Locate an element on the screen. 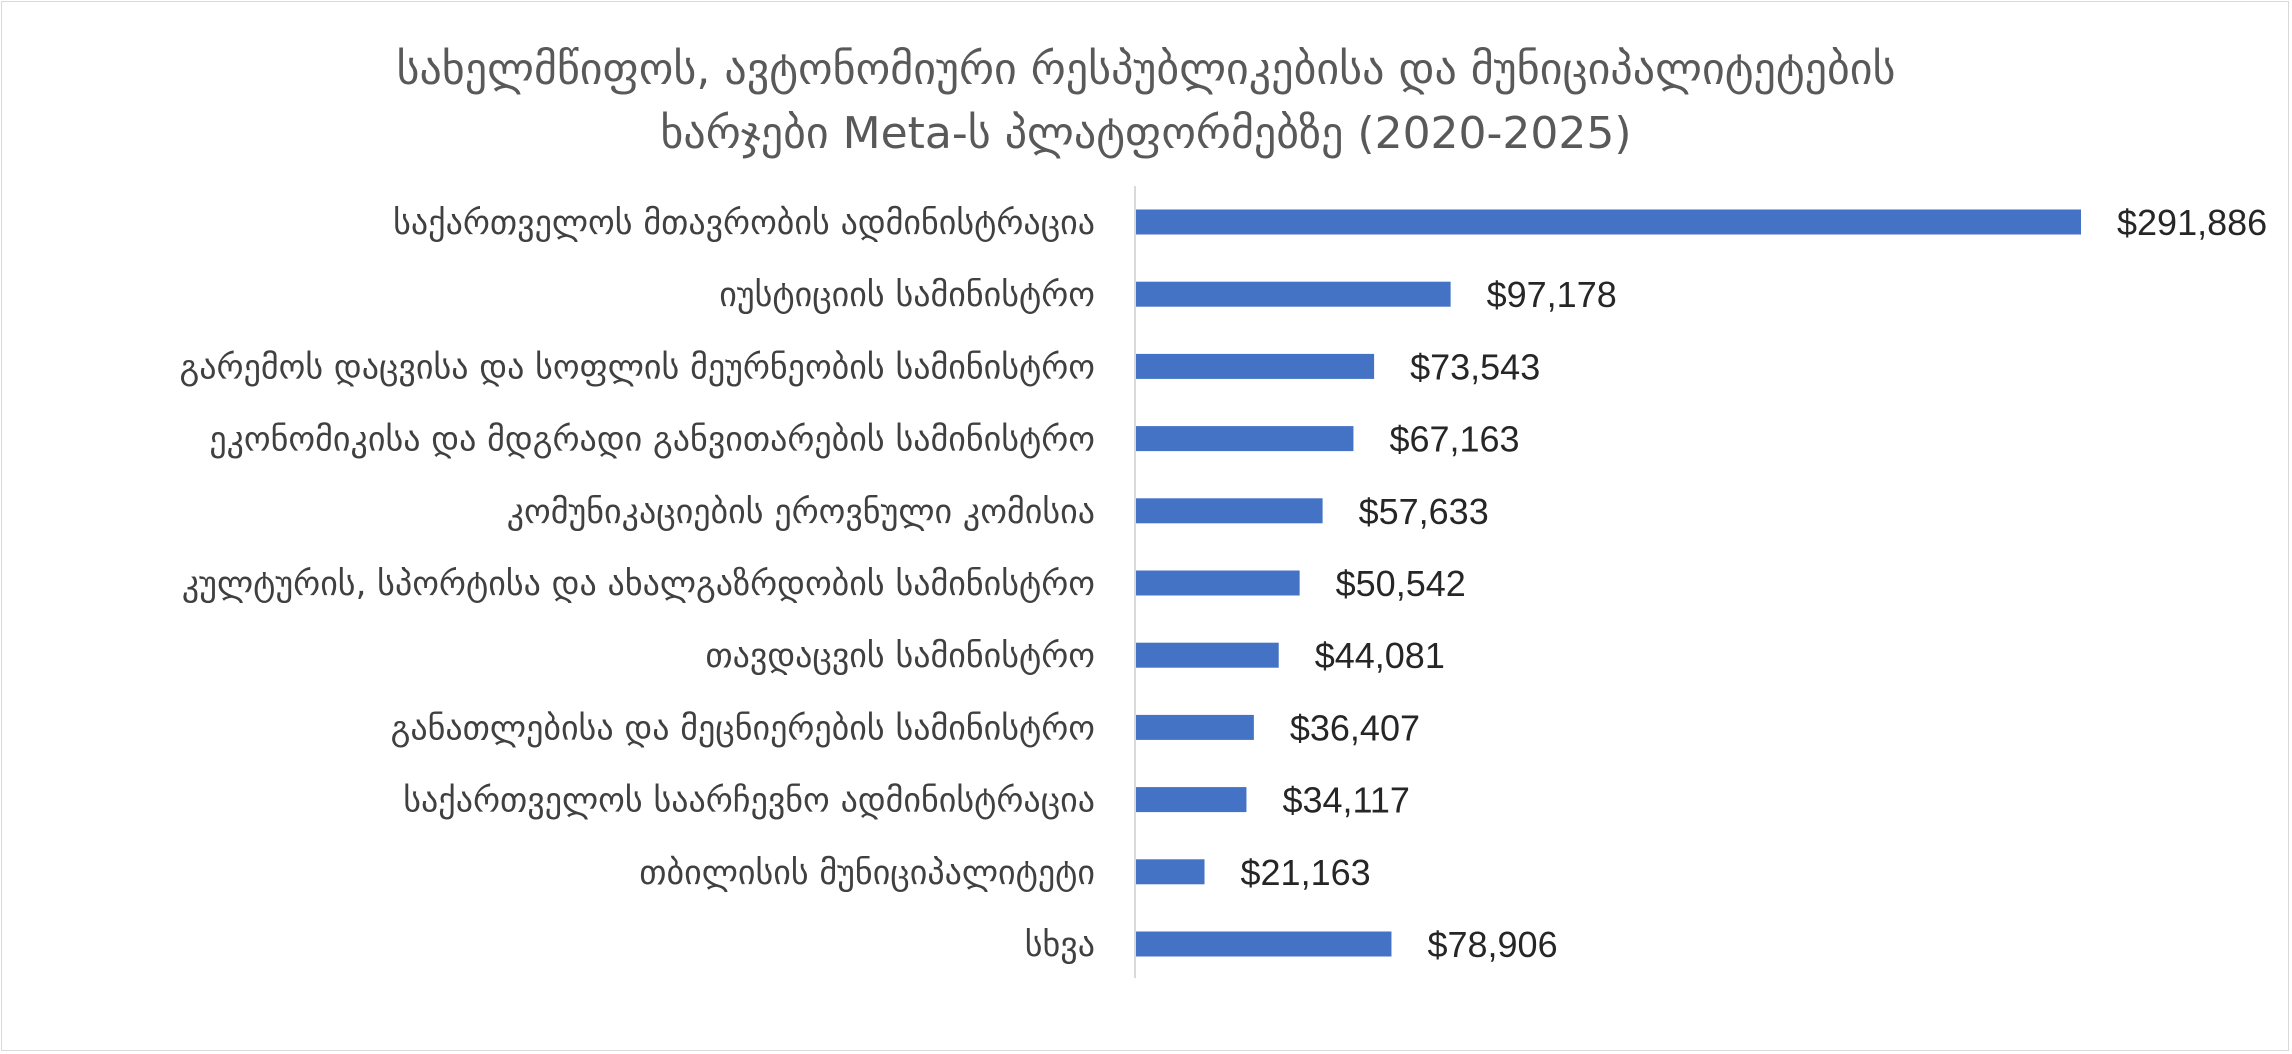  category-label: სხვა is located at coordinates (1060, 945).